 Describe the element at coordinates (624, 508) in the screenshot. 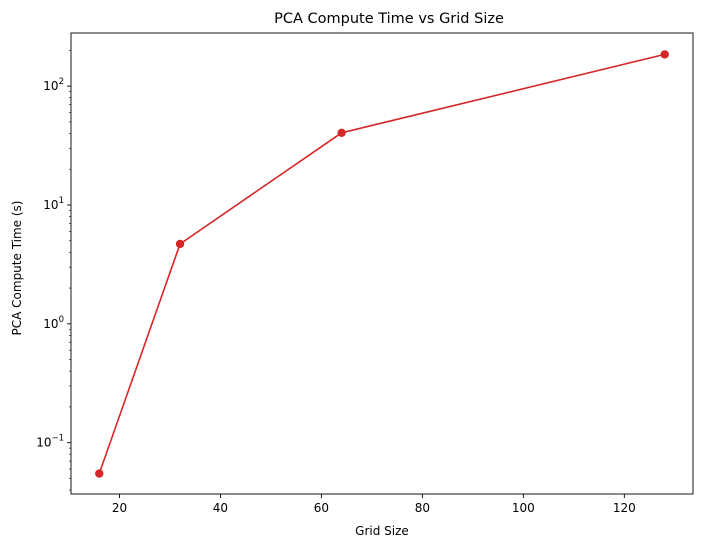

I see `x-tick-label: 120` at that location.